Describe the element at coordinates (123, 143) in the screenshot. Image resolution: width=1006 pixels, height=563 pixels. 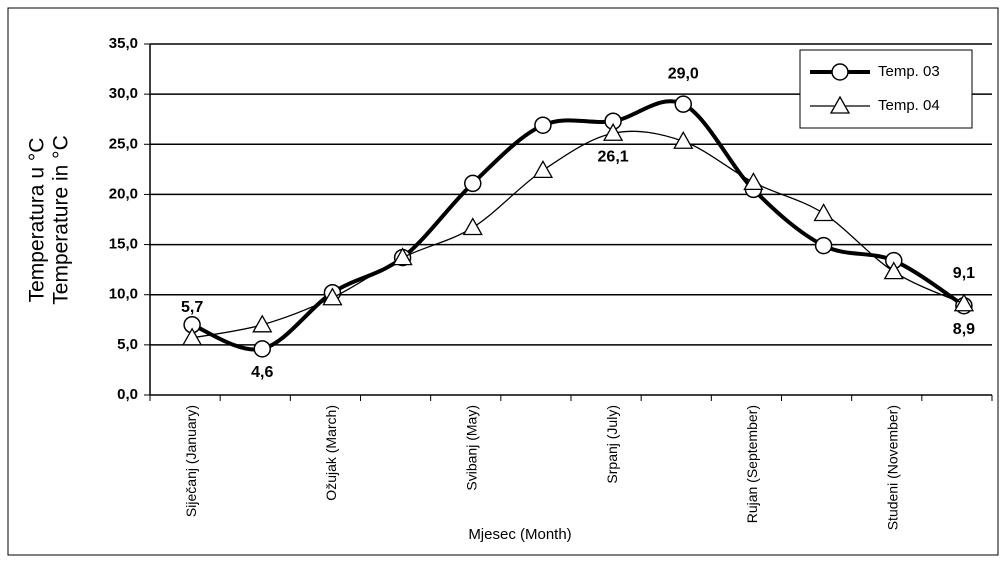
I see `y-tick-label: 25,0` at that location.